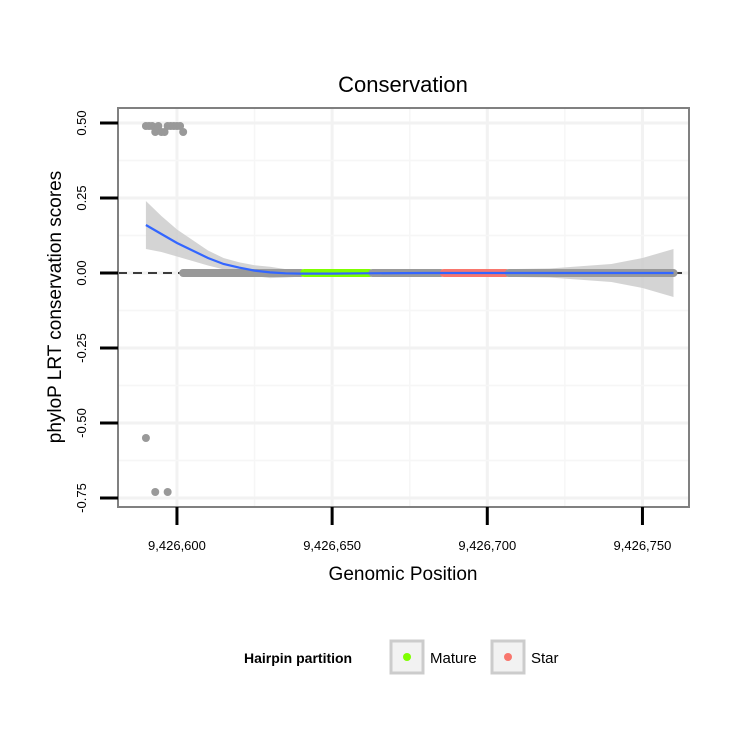 This screenshot has width=750, height=750. What do you see at coordinates (81, 498) in the screenshot?
I see `y-tick-label: -0.75` at bounding box center [81, 498].